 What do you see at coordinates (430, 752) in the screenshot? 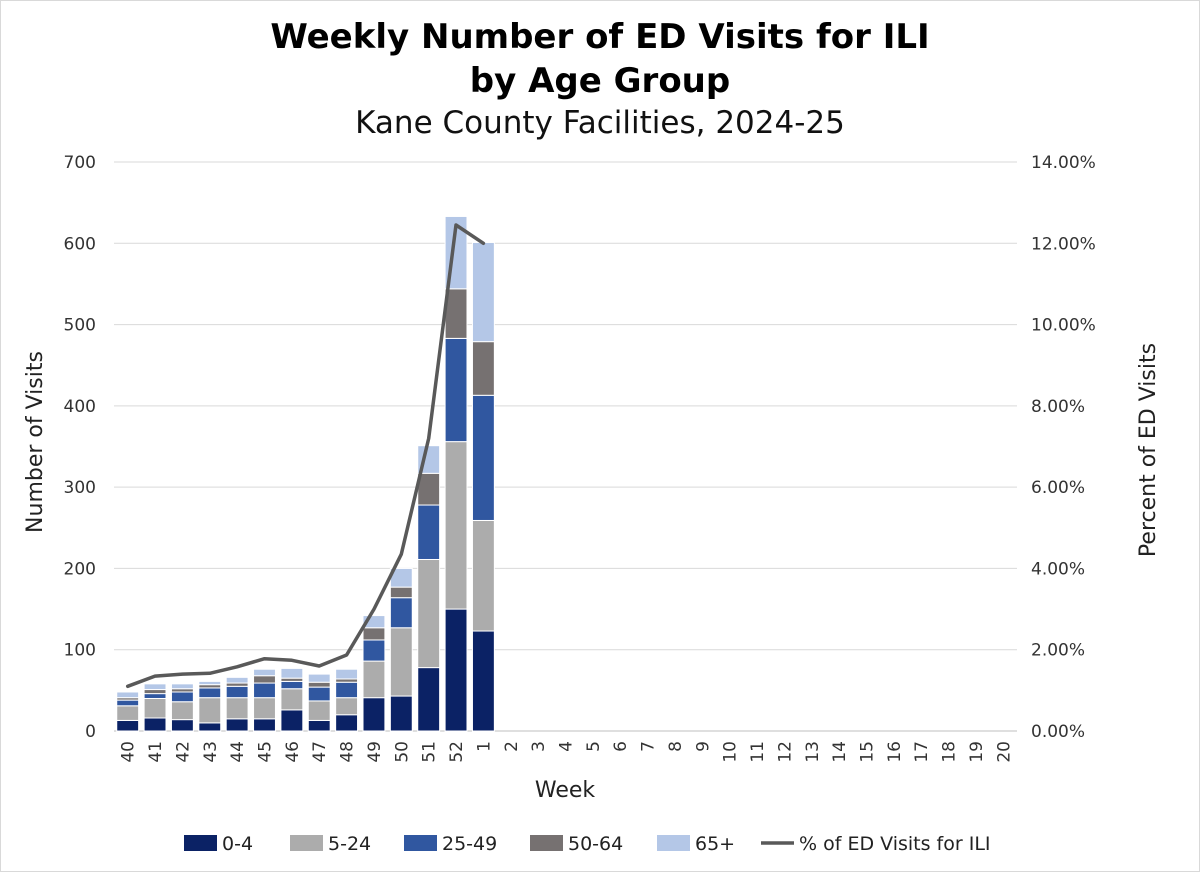
I see `x-tick-label: 51` at bounding box center [430, 752].